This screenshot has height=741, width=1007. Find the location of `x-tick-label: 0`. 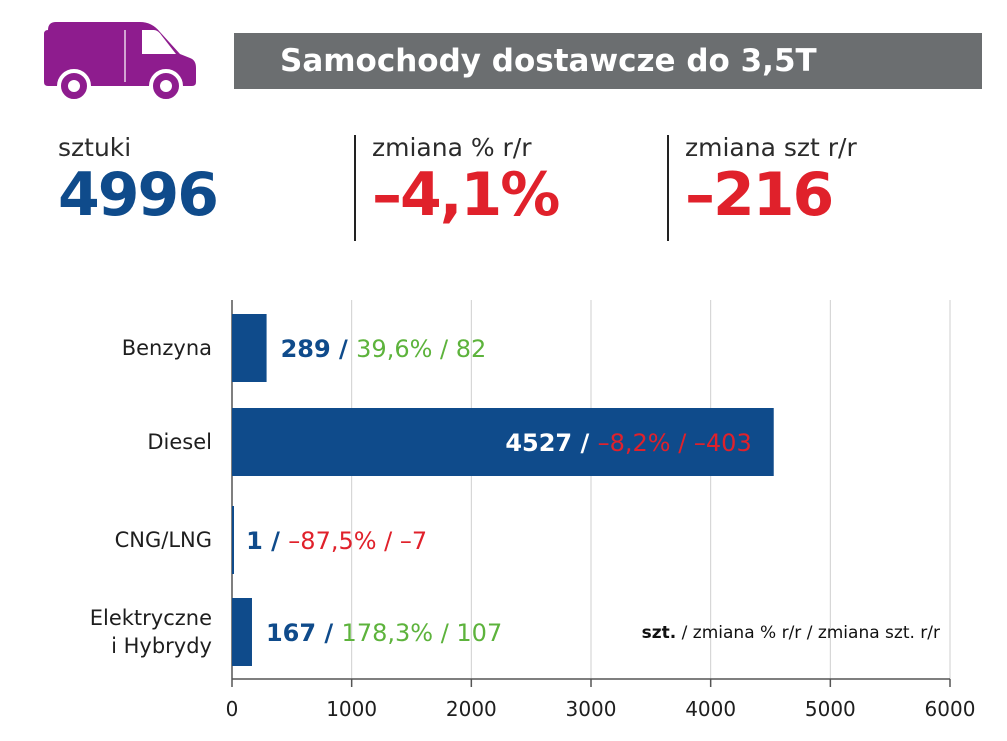

x-tick-label: 0 is located at coordinates (232, 709).